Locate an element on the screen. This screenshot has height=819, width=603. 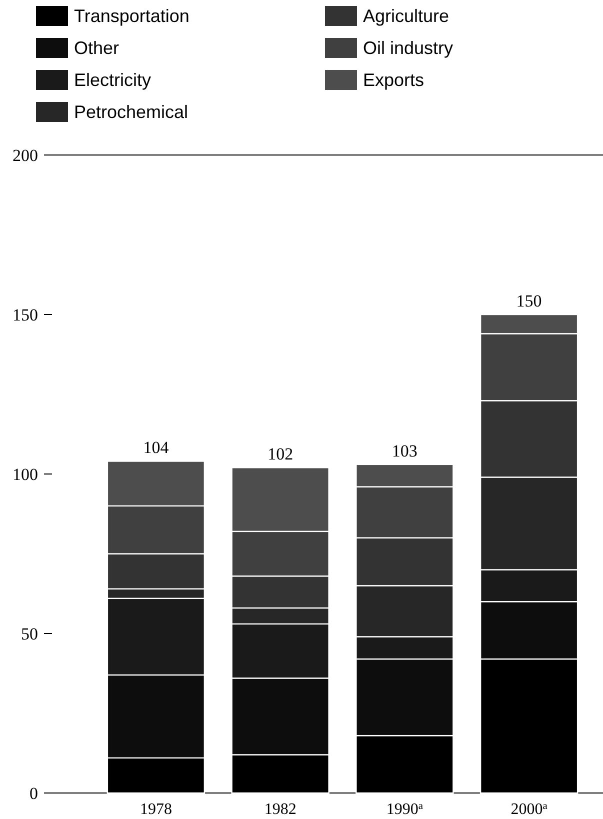
x-tick-label: 2000$^{a}$ is located at coordinates (529, 809).